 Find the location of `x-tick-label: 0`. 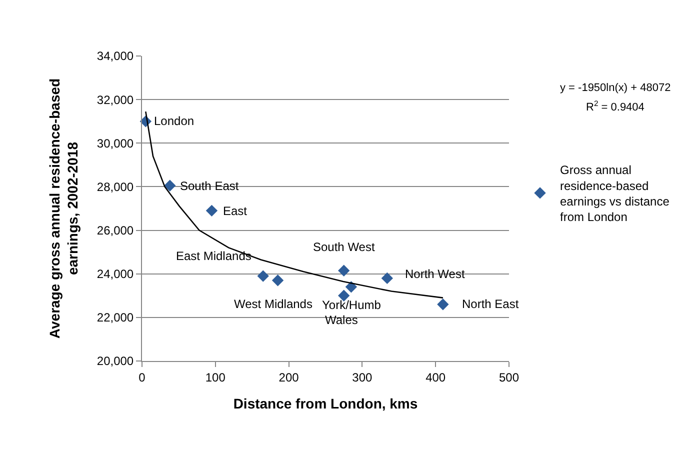

x-tick-label: 0 is located at coordinates (142, 377).